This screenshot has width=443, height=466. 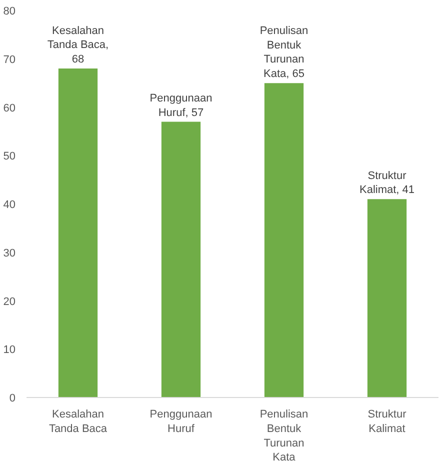 What do you see at coordinates (9, 60) in the screenshot?
I see `y-tick-label: 70` at bounding box center [9, 60].